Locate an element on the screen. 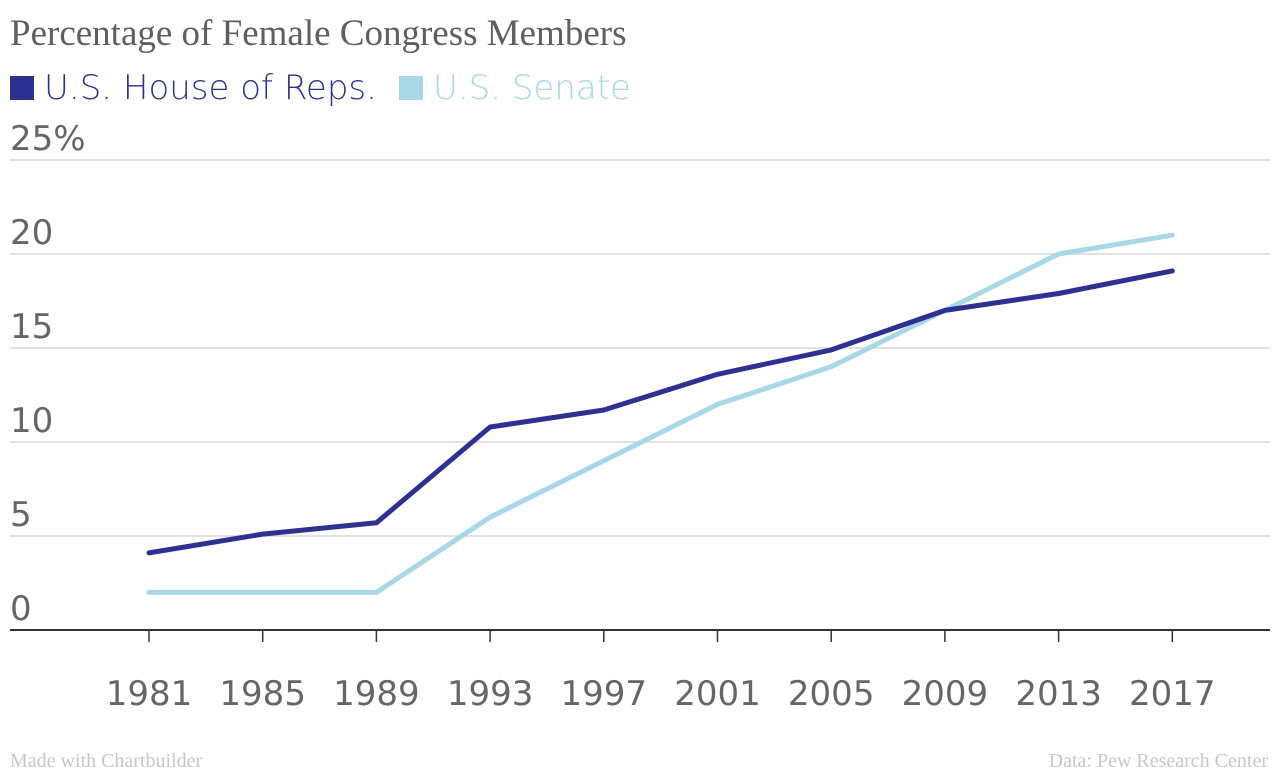 This screenshot has height=776, width=1280. x-tick-label-2009: 2009 is located at coordinates (945, 694).